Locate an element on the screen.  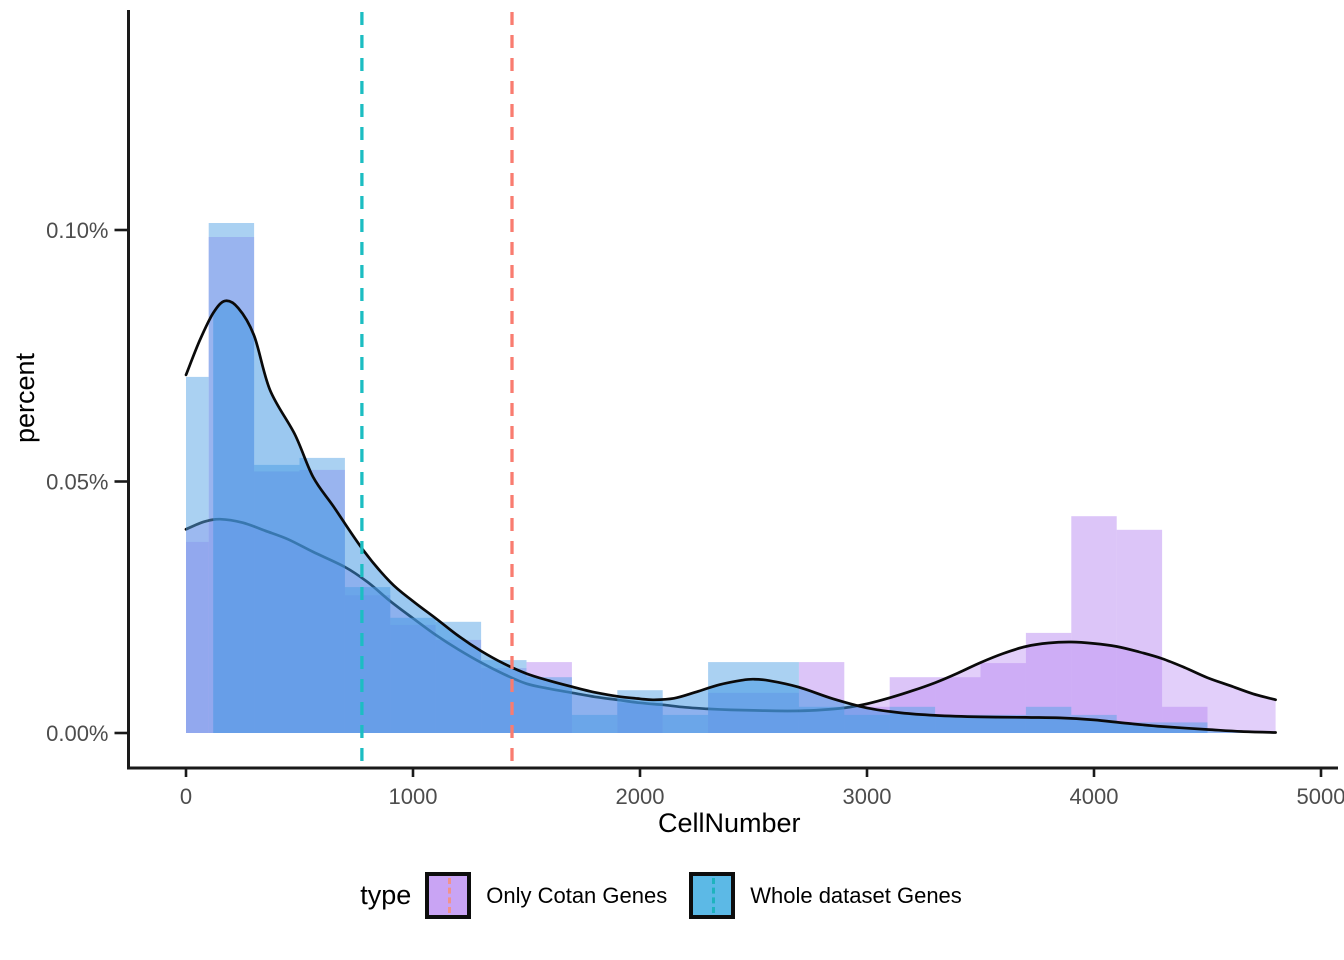
legend-key-blue-swatch is located at coordinates (712, 895).